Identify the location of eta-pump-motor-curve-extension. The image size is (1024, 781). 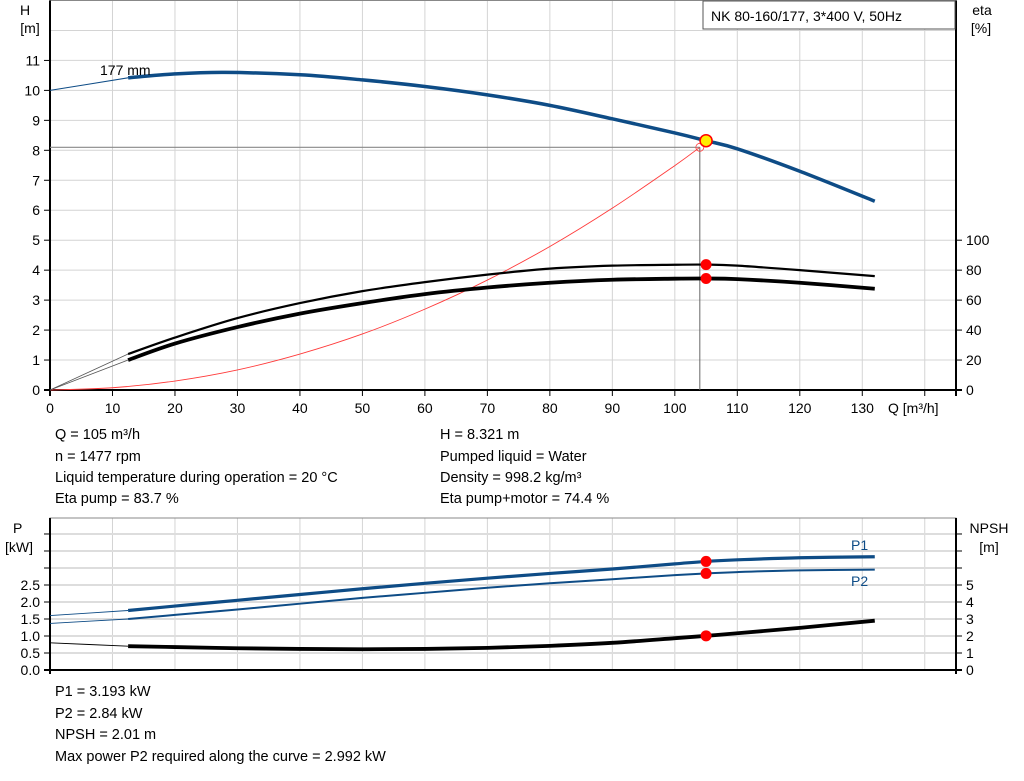
(89, 375).